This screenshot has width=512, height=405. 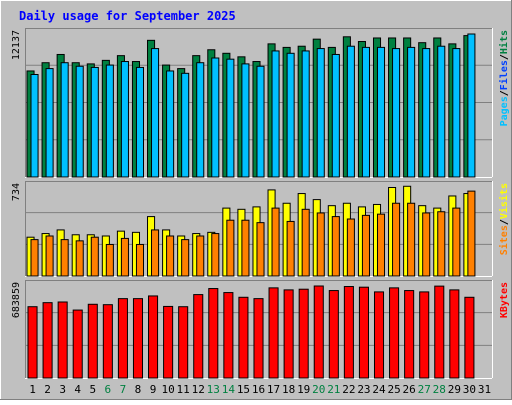 I want to click on chart-title: Daily usage for September 2025, so click(x=127, y=16).